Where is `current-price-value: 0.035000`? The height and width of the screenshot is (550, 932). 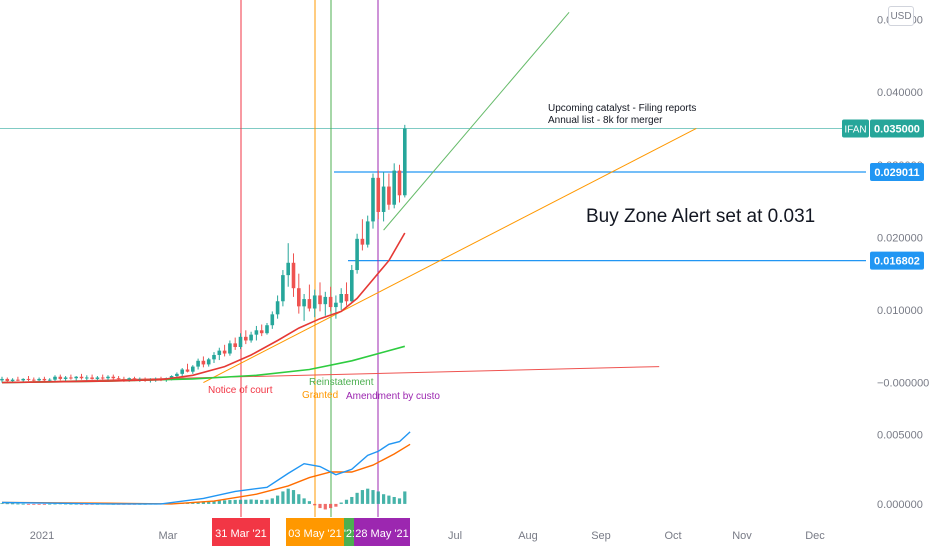
current-price-value: 0.035000 is located at coordinates (897, 129).